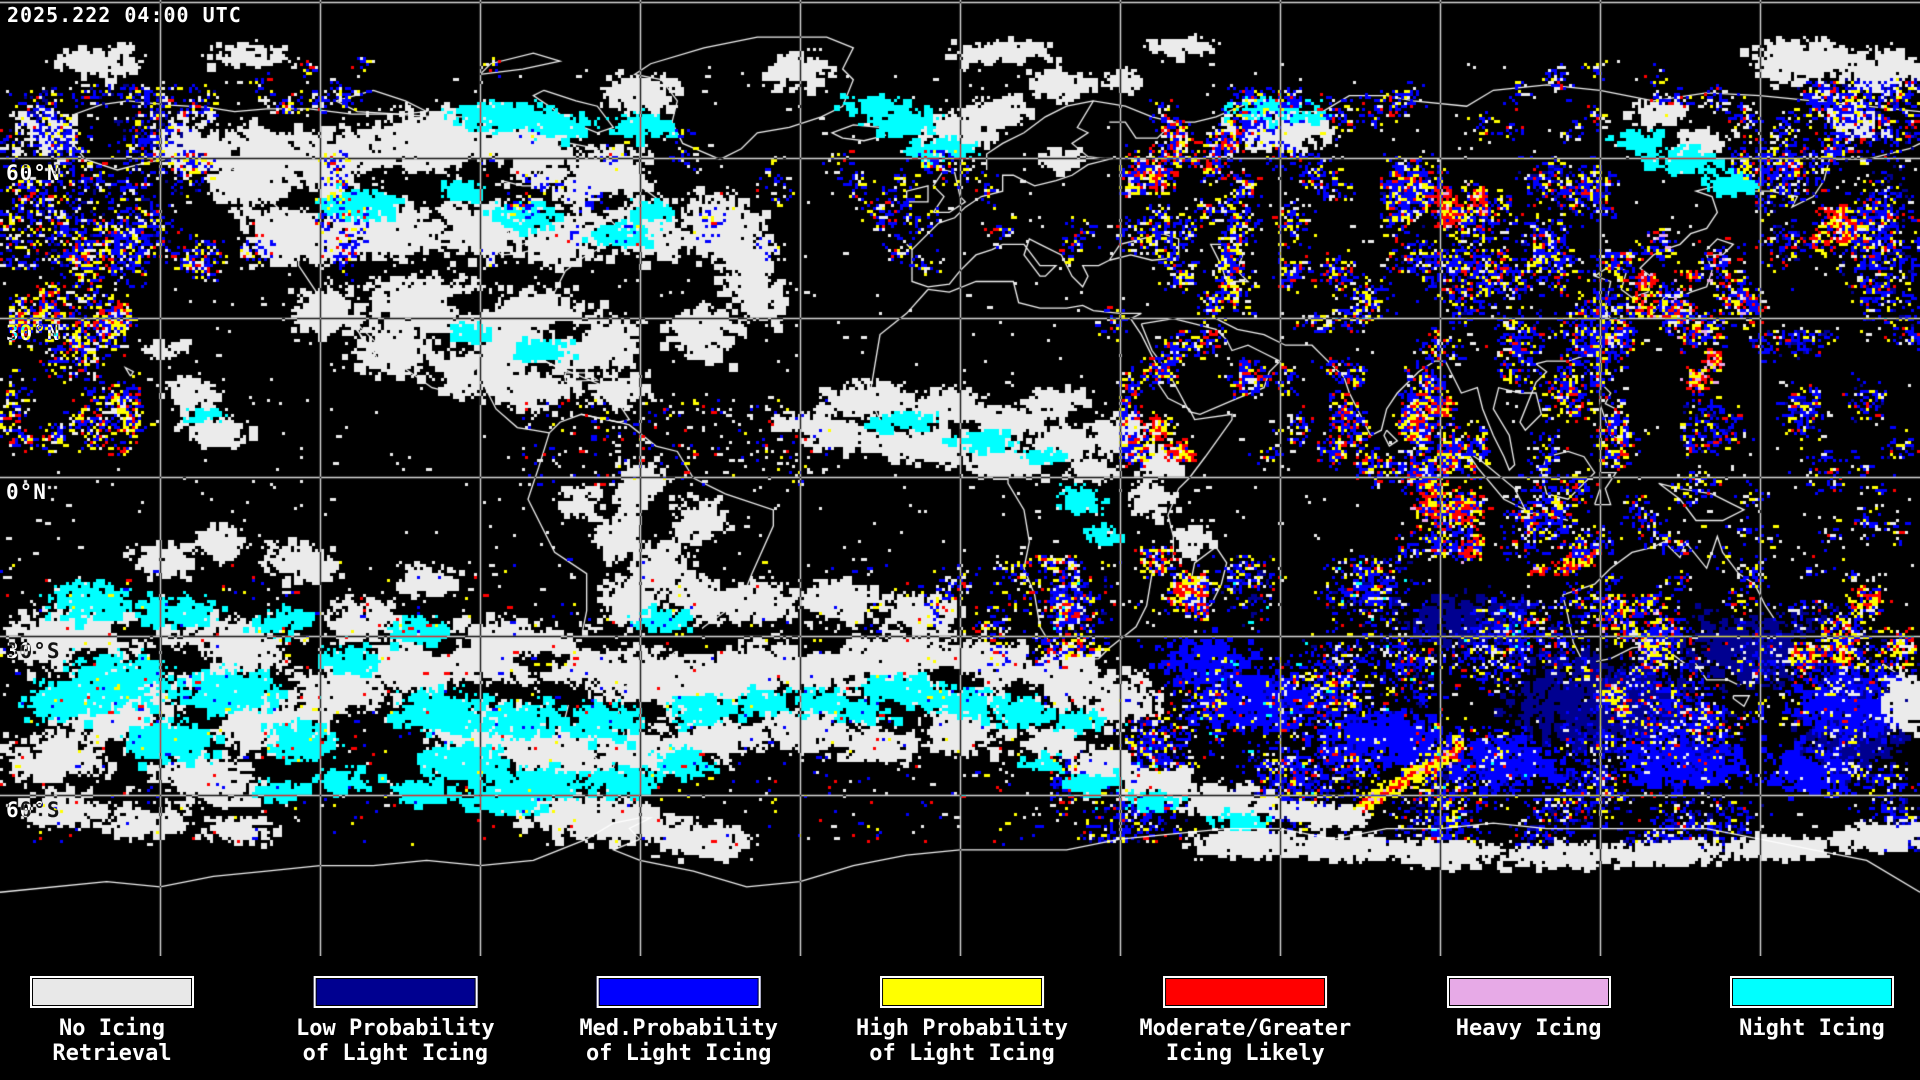  I want to click on latitude-label: 30°S, so click(33, 651).